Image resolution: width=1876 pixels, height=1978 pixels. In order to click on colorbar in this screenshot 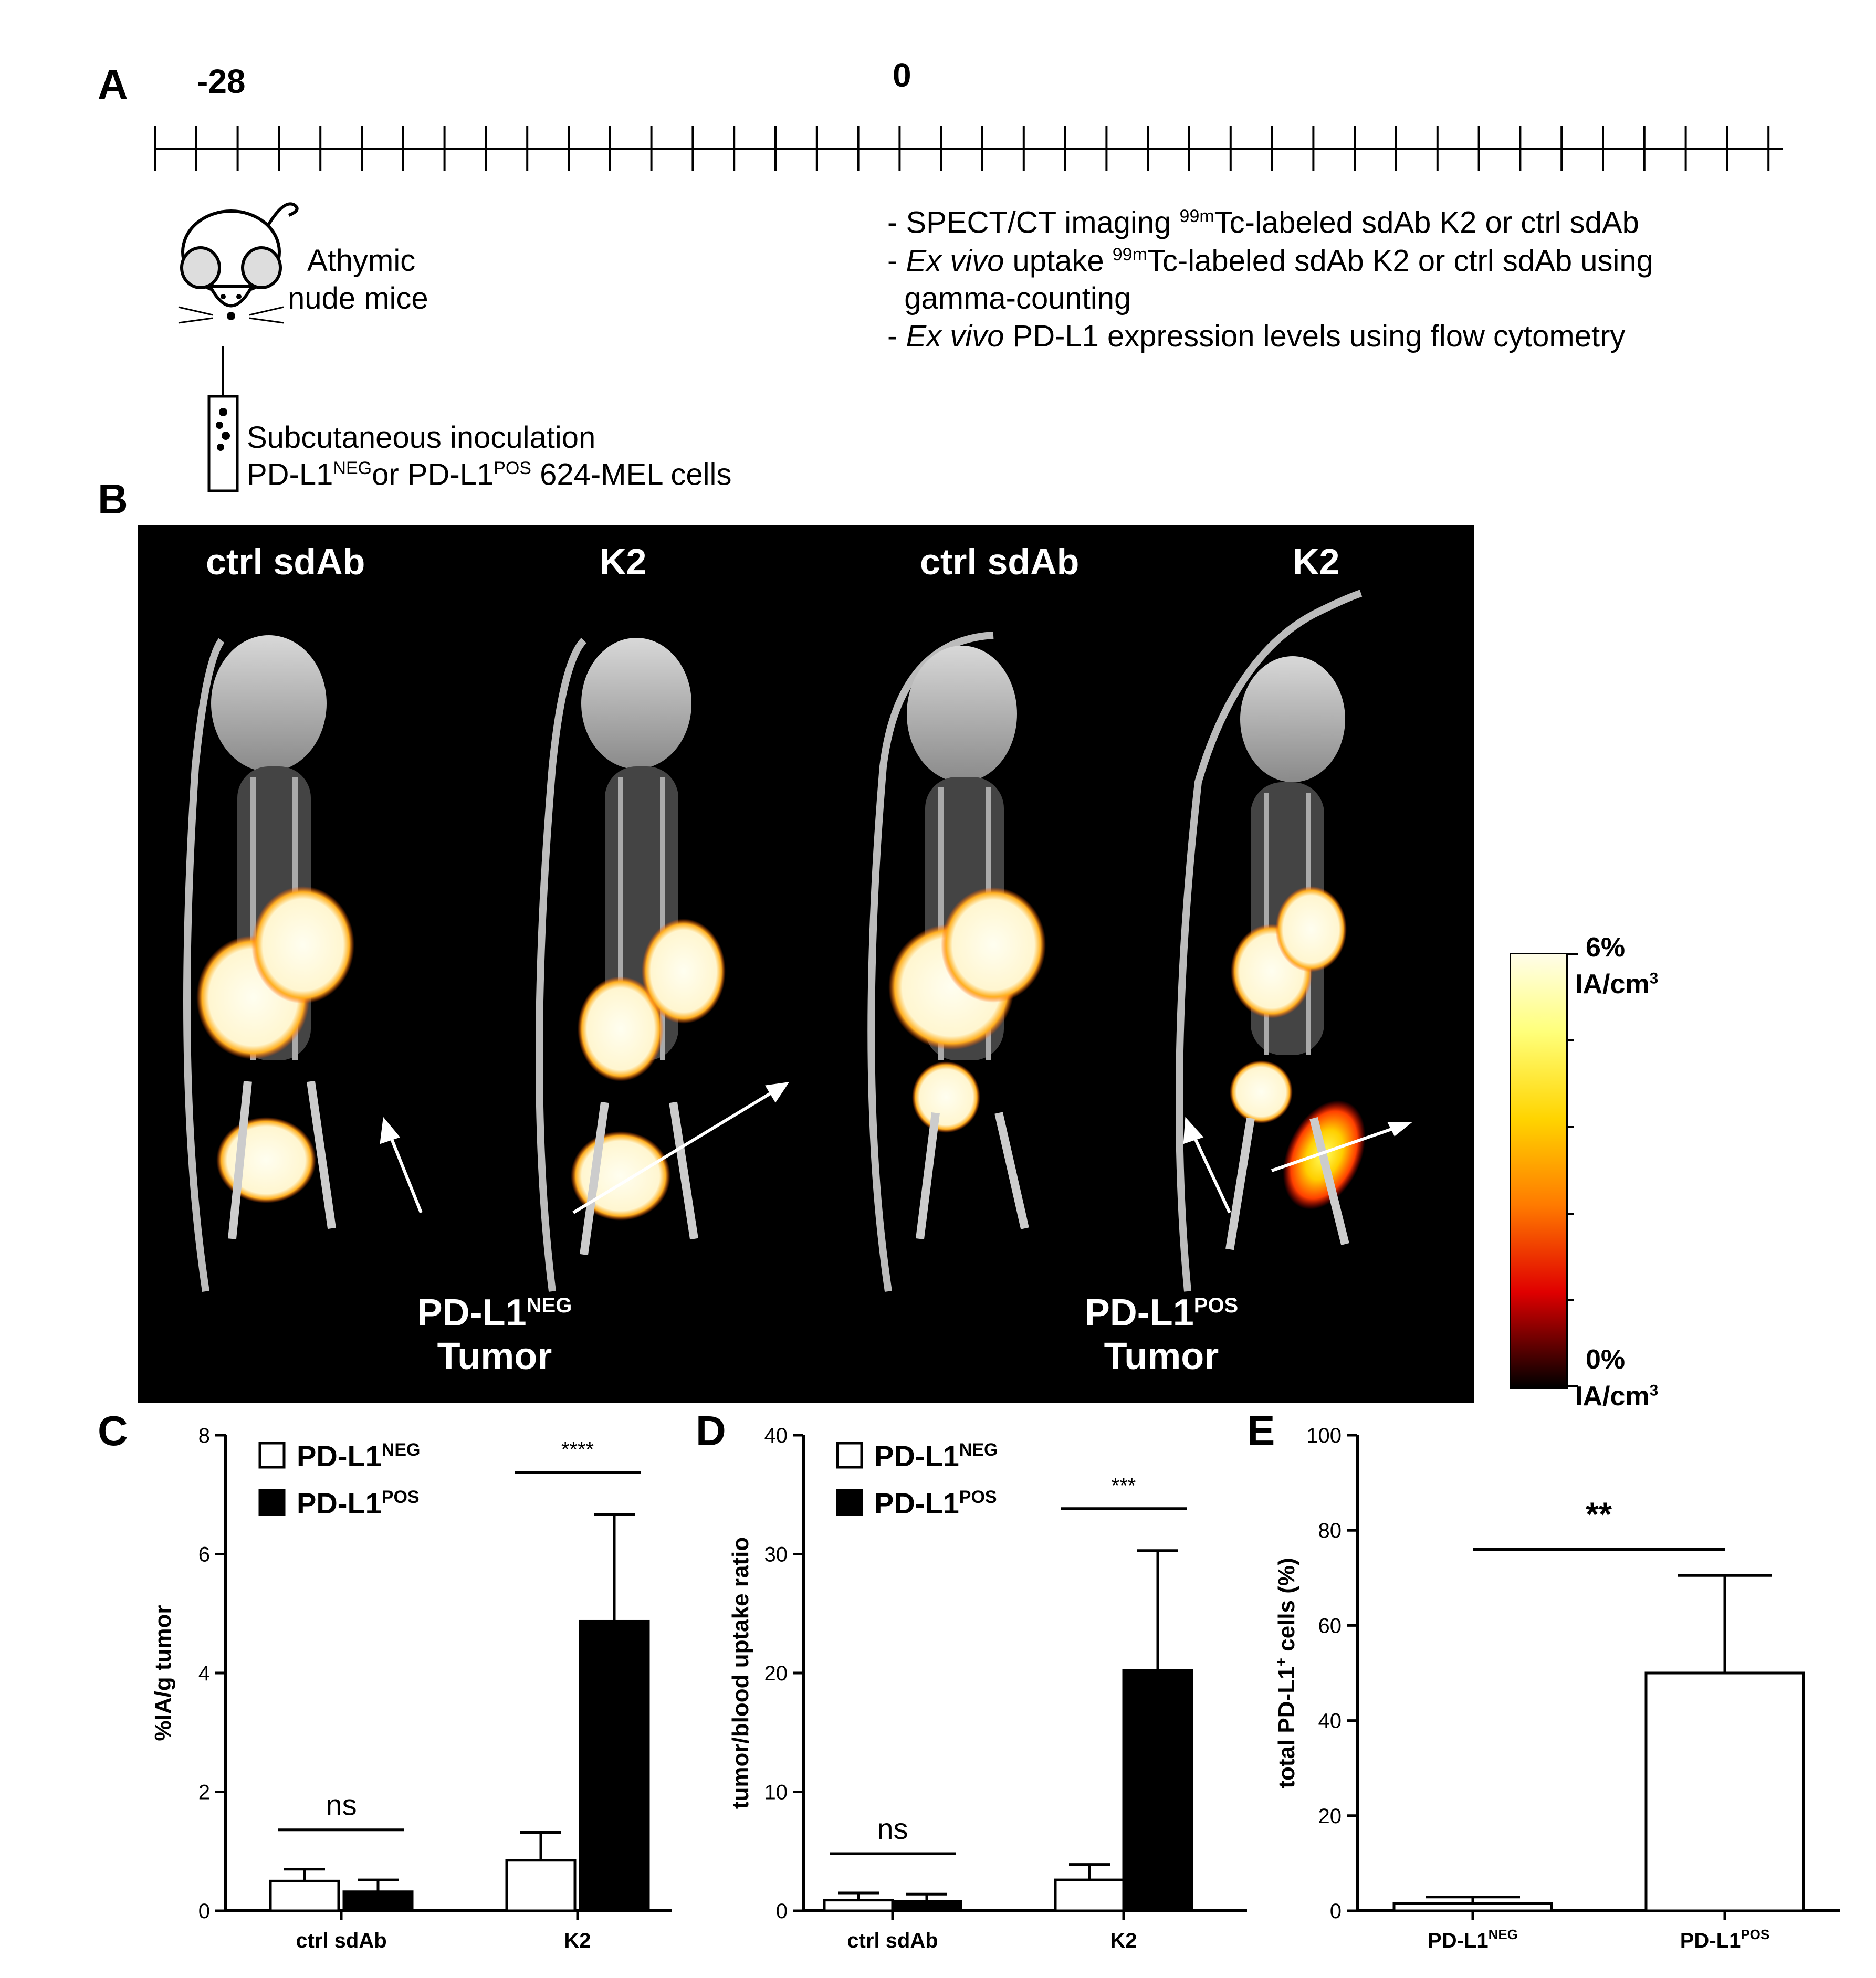, I will do `click(1539, 1171)`.